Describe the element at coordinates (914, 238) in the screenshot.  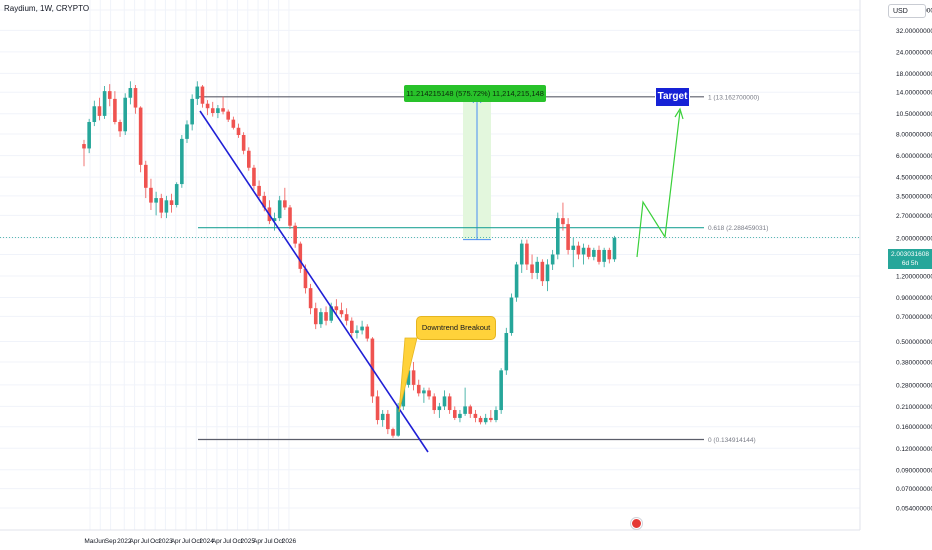
I see `price-tick-label: 2.000000000` at that location.